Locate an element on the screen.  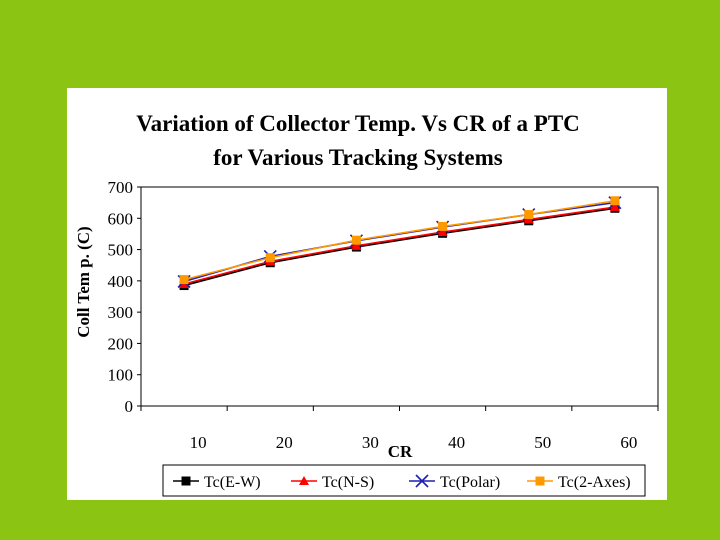
x-tick-label: 40 is located at coordinates (456, 442).